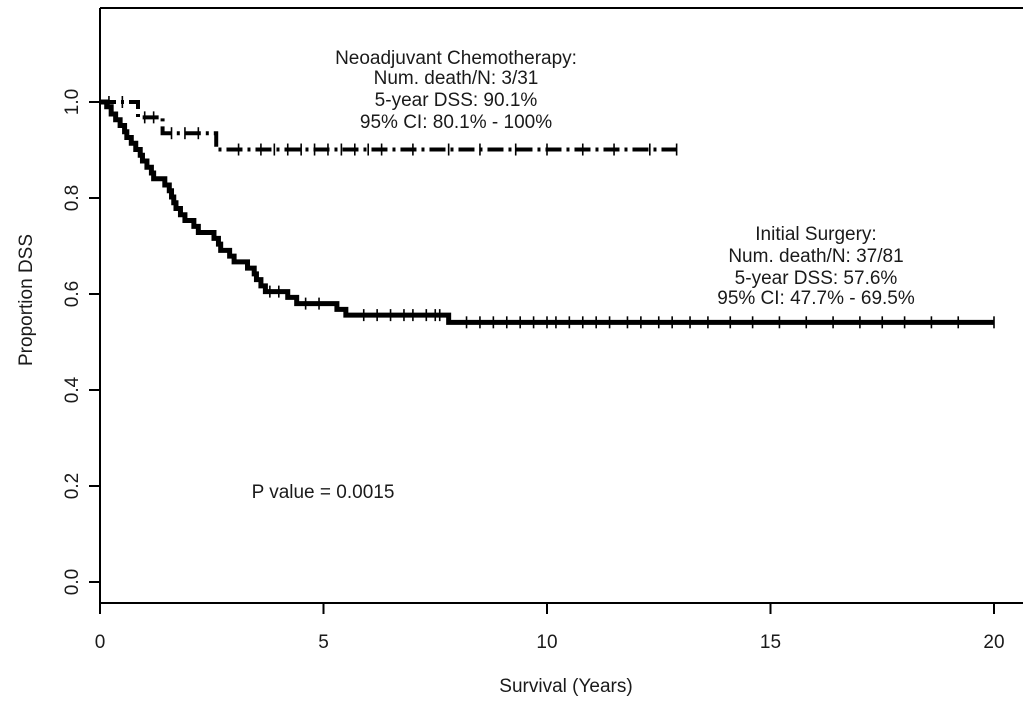 The width and height of the screenshot is (1023, 702). Describe the element at coordinates (72, 294) in the screenshot. I see `y-tick-label: 0.6` at that location.